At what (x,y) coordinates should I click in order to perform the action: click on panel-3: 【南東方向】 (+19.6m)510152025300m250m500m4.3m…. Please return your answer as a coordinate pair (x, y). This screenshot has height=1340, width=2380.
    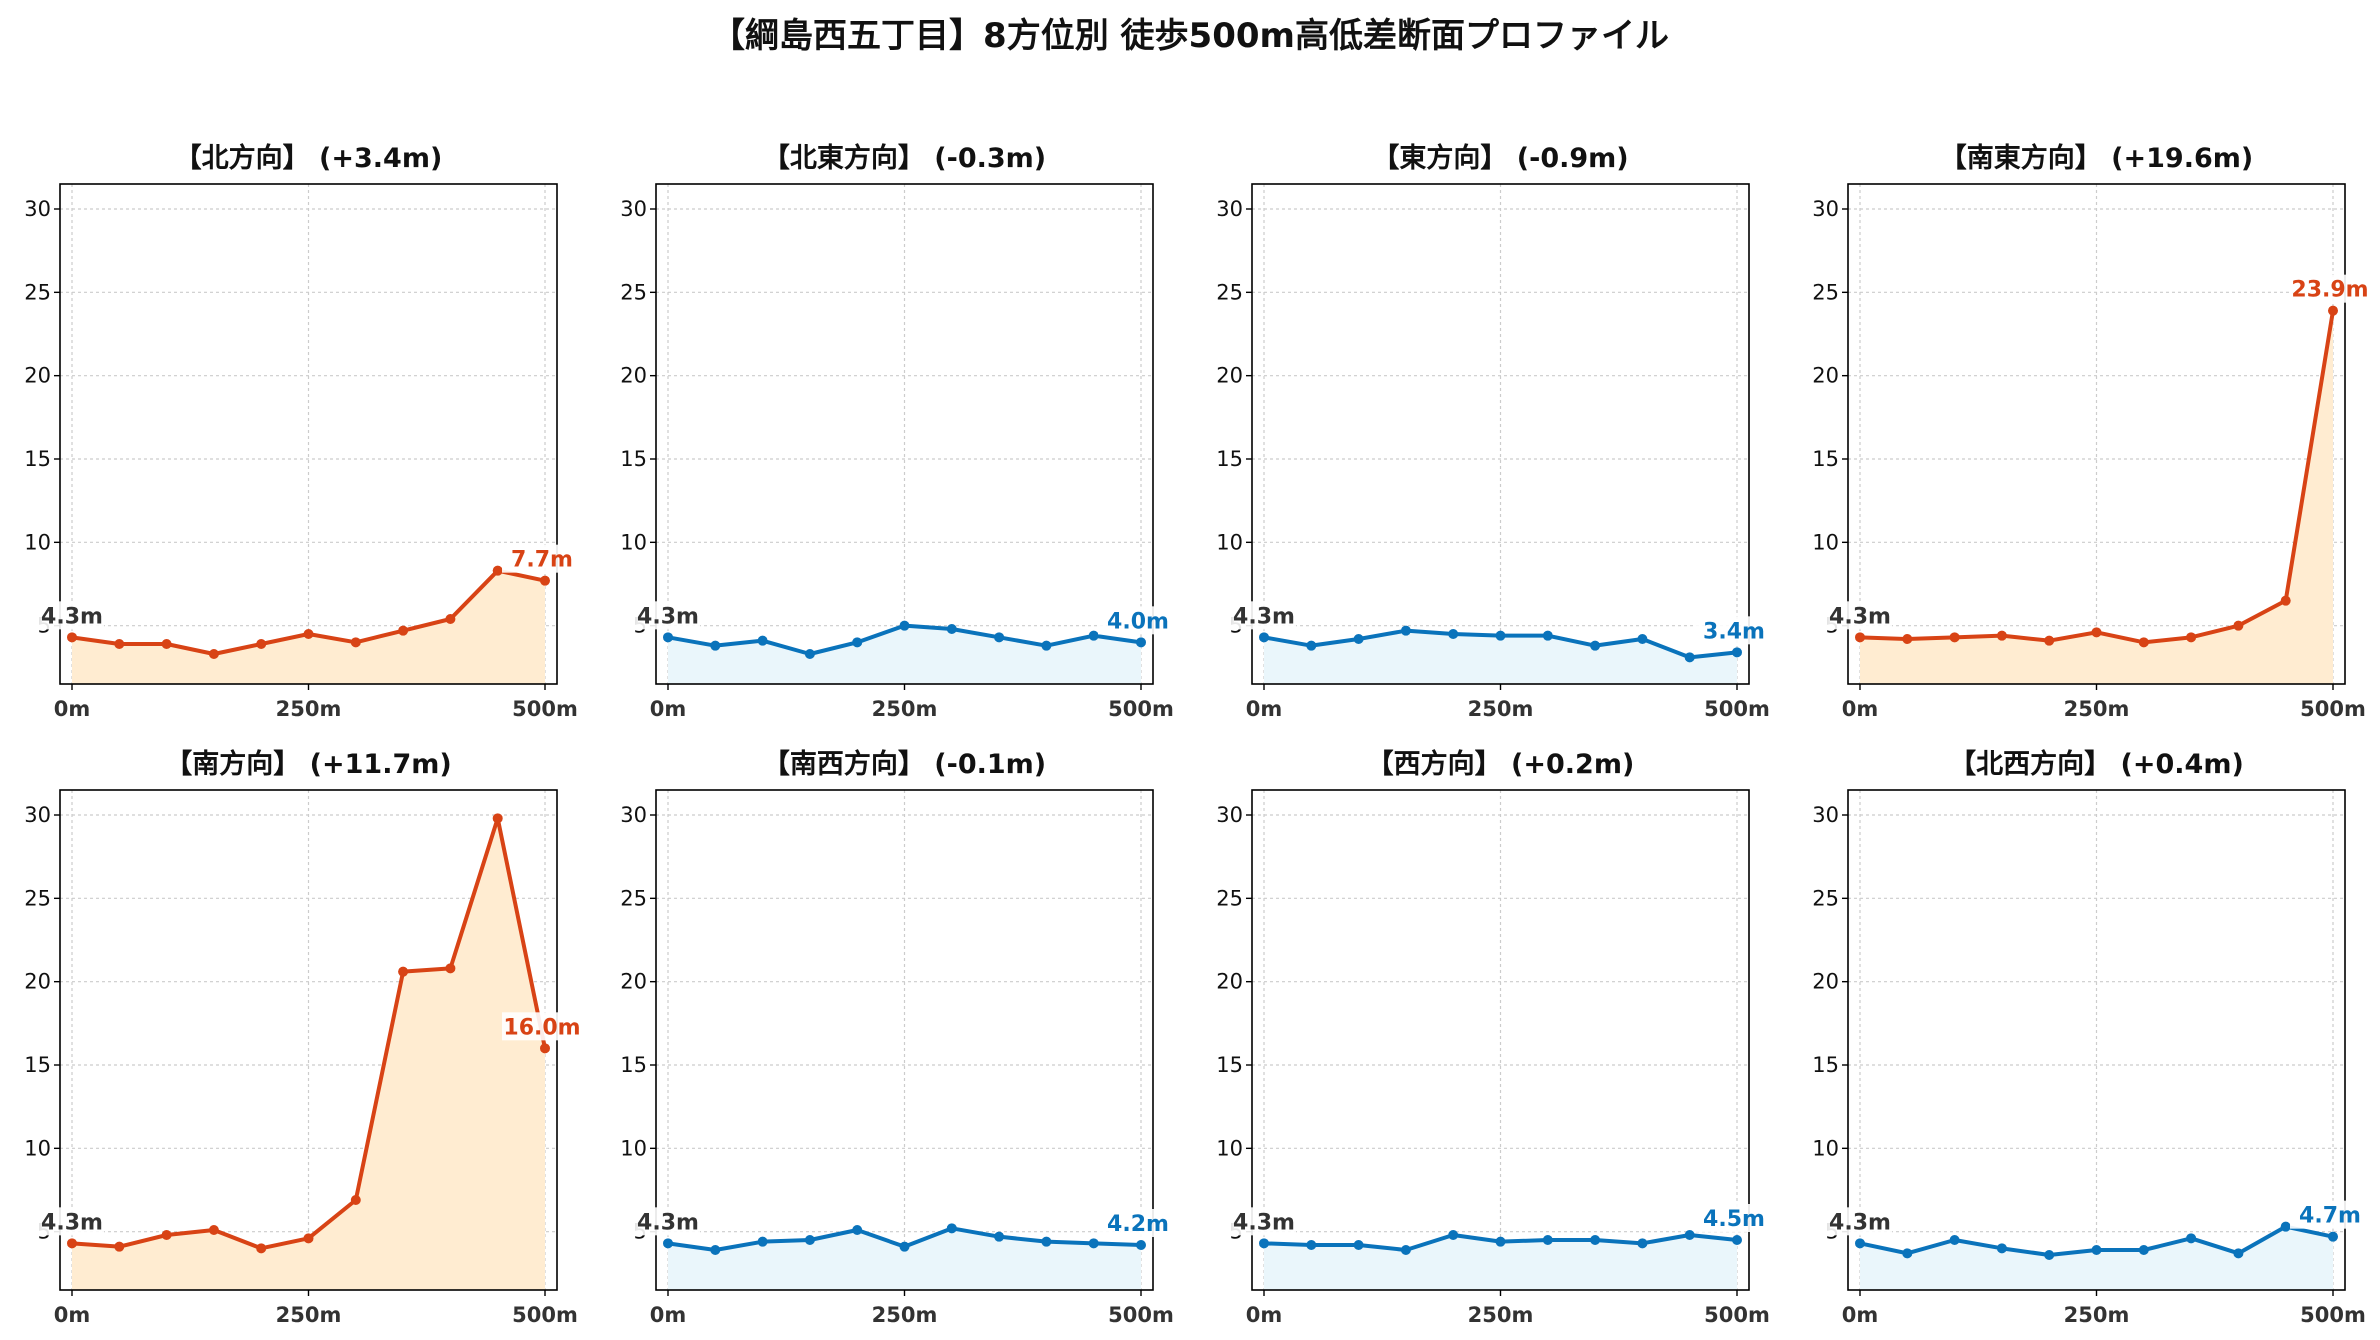
    Looking at the image, I should click on (2091, 431).